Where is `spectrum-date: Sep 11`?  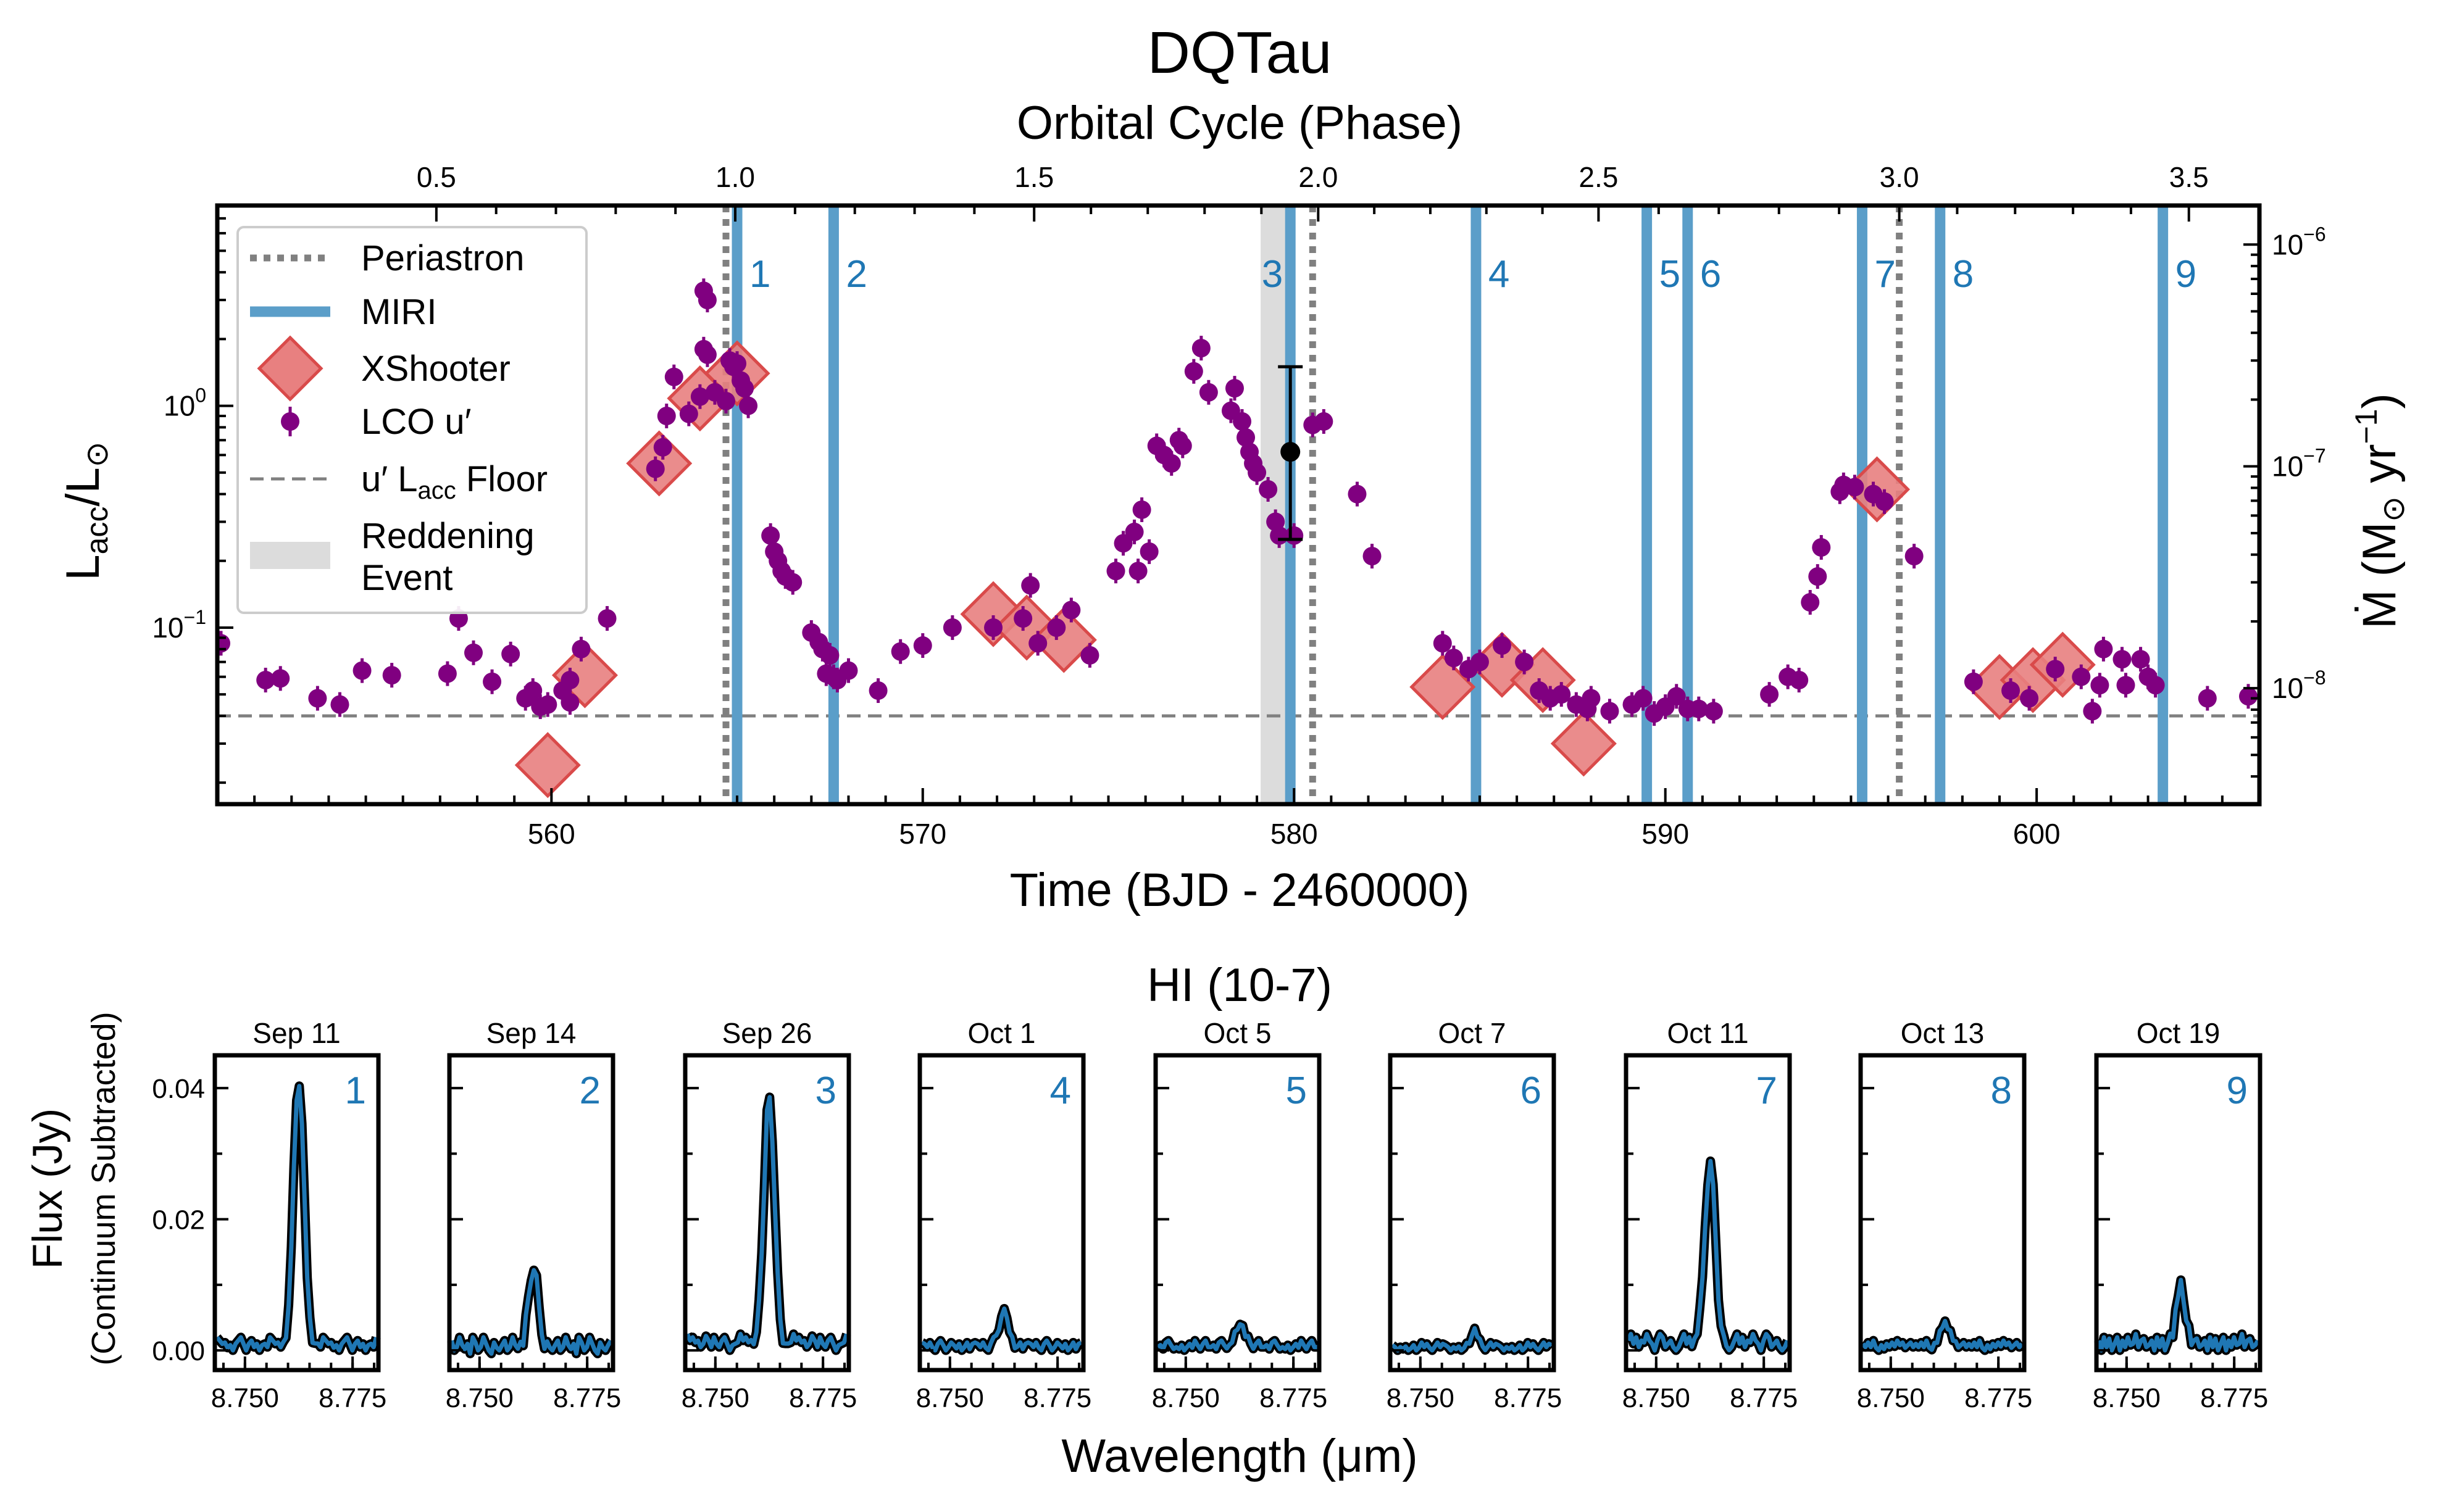
spectrum-date: Sep 11 is located at coordinates (296, 1033).